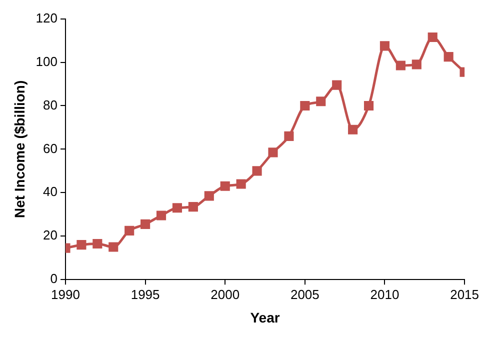  I want to click on x-tick-label: 2005, so click(305, 294).